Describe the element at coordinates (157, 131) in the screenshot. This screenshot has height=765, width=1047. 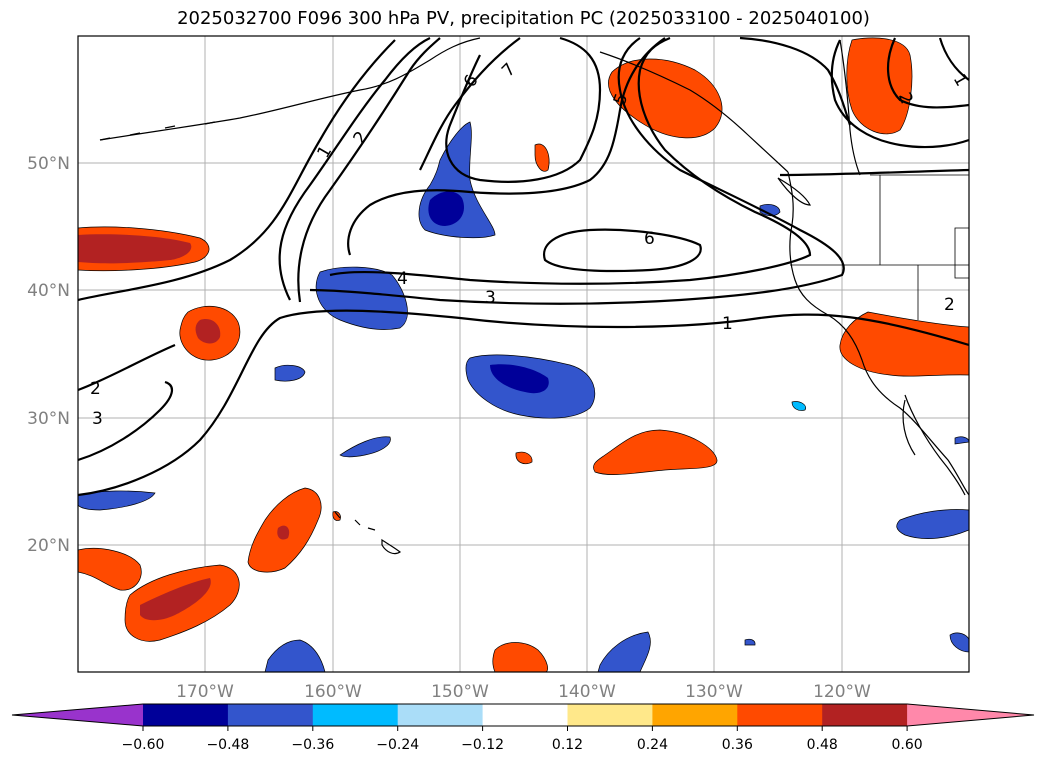
I see `aleutians` at that location.